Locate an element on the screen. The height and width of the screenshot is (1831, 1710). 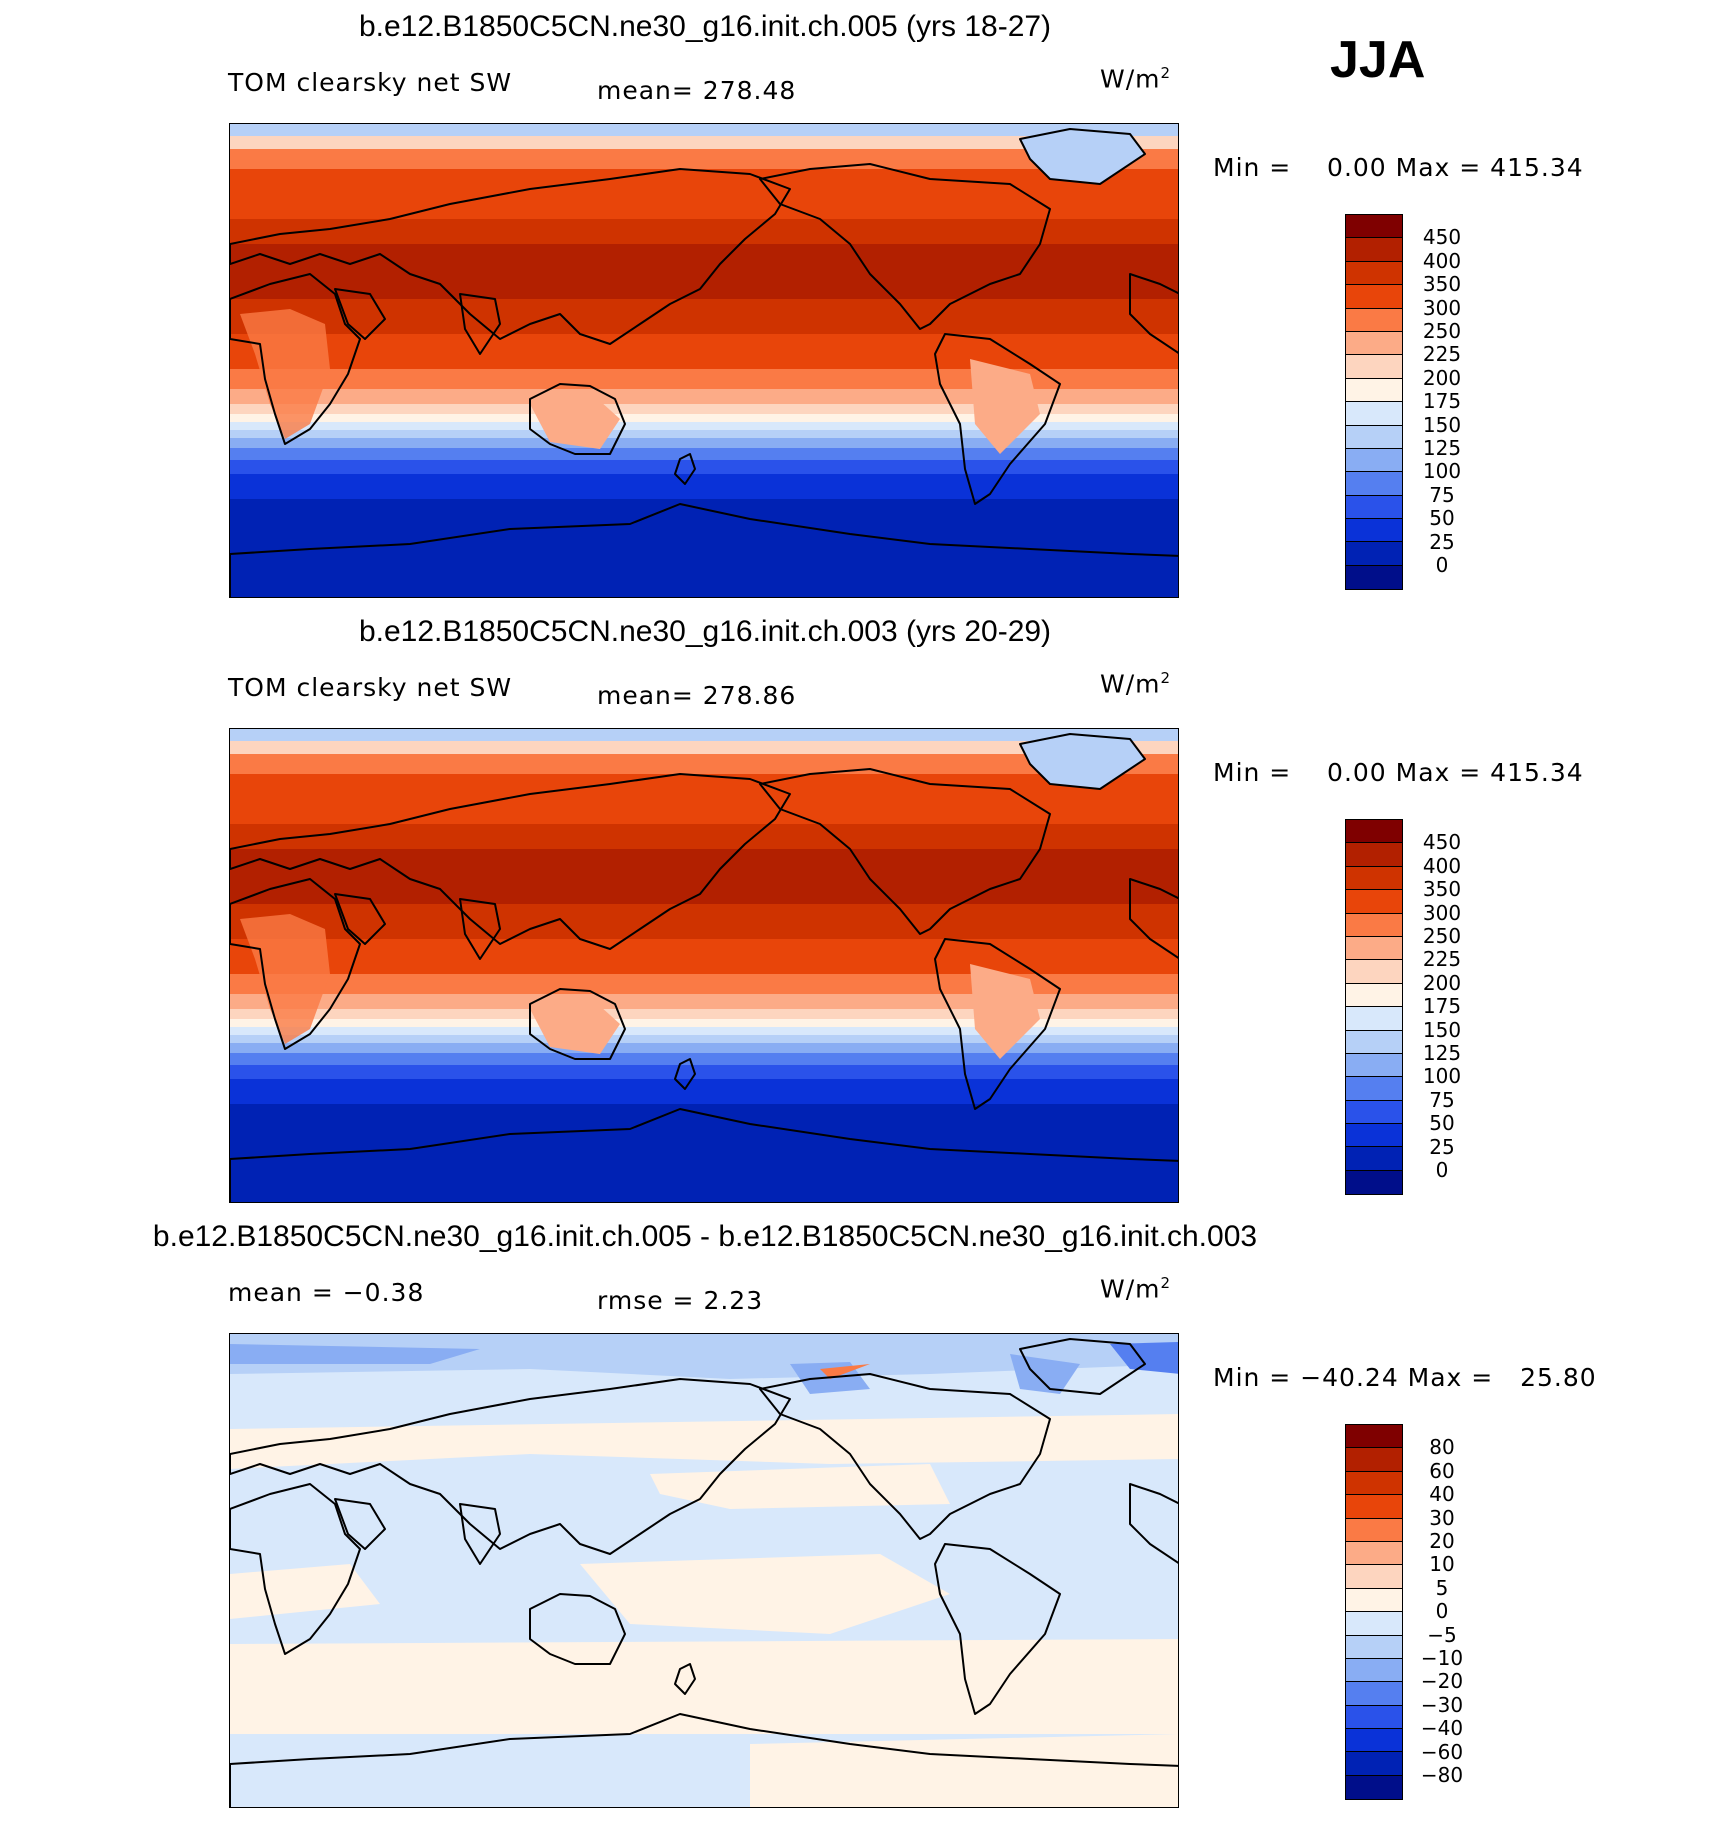
colorbar-tick-label: 5 is located at coordinates (1442, 1587).